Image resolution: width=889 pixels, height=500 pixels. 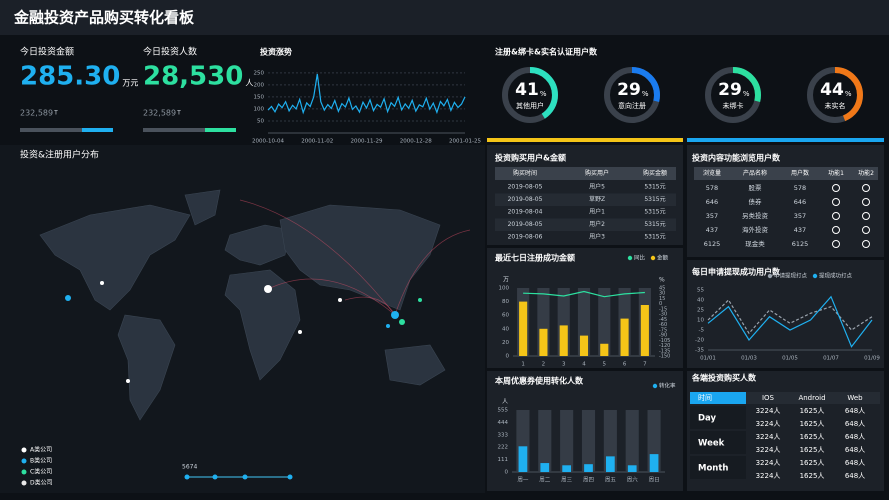 What do you see at coordinates (662, 294) in the screenshot?
I see `y2-tick-label: 30` at bounding box center [662, 294].